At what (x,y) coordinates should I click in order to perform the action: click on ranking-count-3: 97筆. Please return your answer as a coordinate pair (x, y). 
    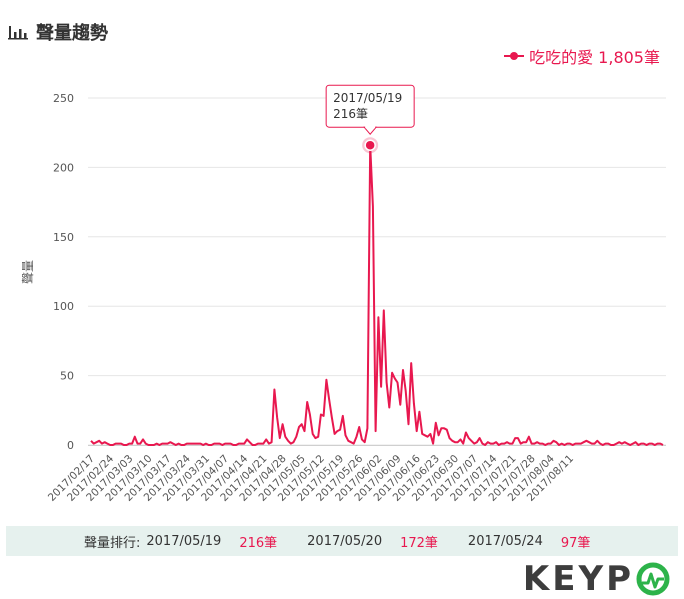
    Looking at the image, I should click on (575, 543).